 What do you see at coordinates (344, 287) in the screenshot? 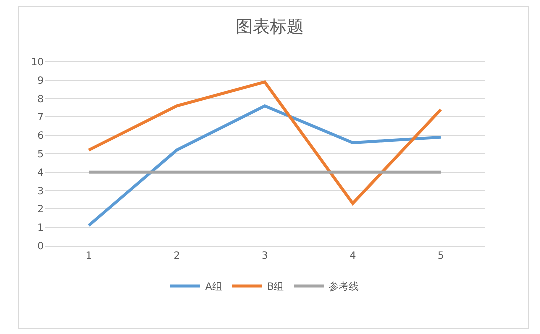
I see `legend-label: 参考线` at bounding box center [344, 287].